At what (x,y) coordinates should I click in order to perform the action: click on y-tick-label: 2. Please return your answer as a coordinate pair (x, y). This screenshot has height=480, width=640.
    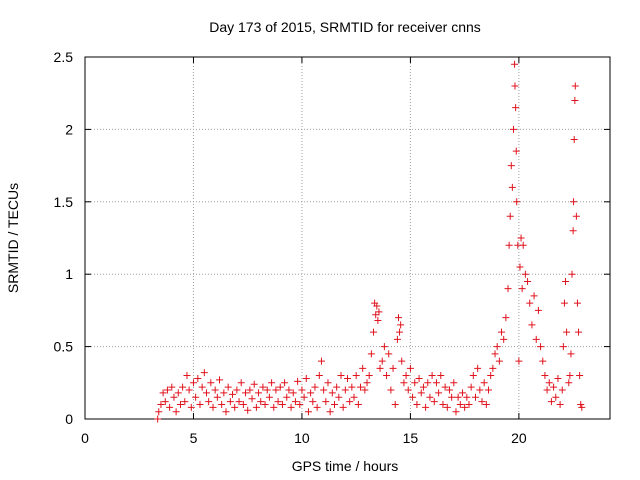
    Looking at the image, I should click on (69, 129).